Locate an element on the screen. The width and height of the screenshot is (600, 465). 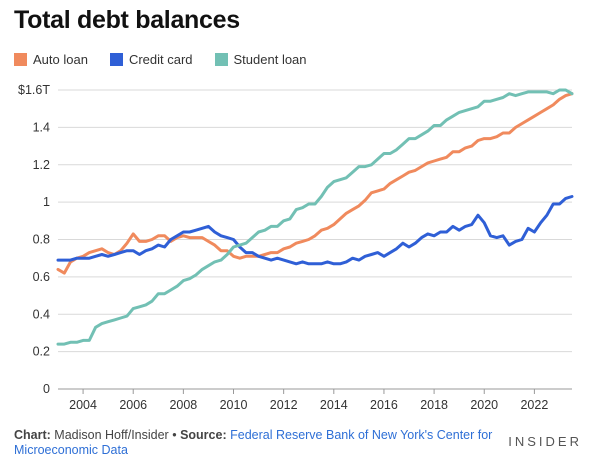
legend: Auto loan Credit card Student loan is located at coordinates (160, 59).